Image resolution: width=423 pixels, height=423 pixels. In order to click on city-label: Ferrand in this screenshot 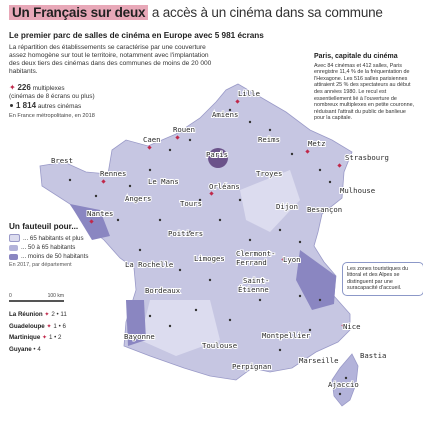, I will do `click(251, 262)`.